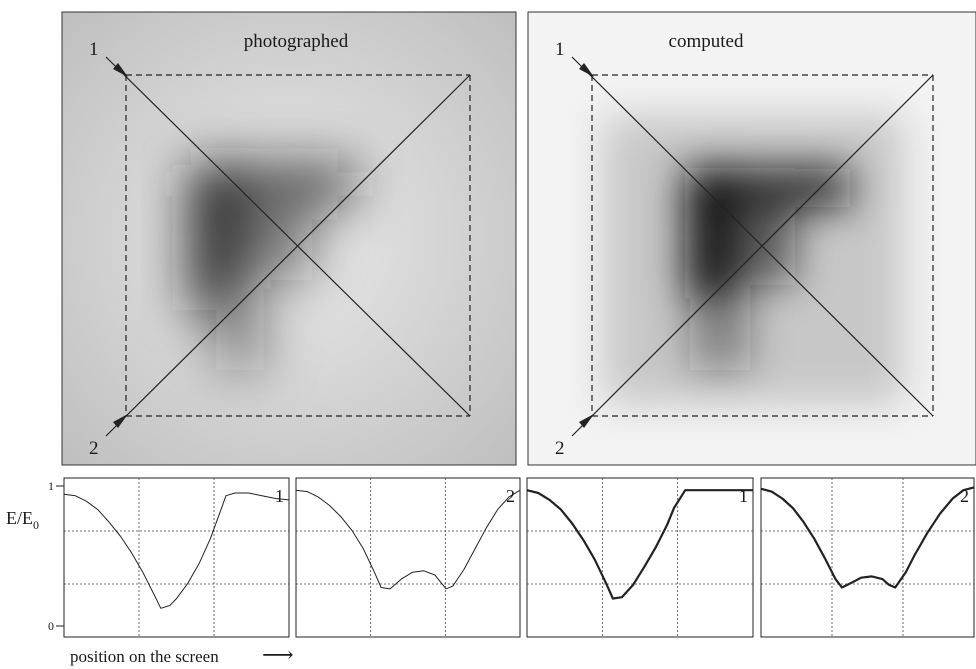 Image resolution: width=976 pixels, height=669 pixels. Describe the element at coordinates (120, 421) in the screenshot. I see `photographed-arrow-2-icon` at that location.